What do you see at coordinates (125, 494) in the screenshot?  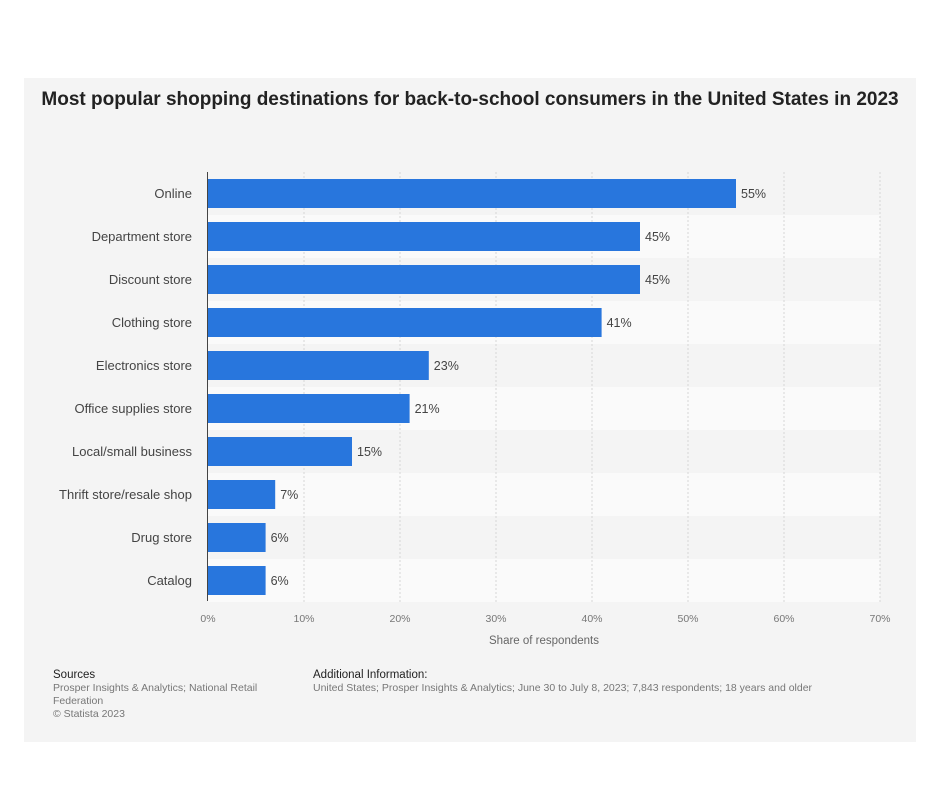 I see `category-label: Thrift store/resale shop` at bounding box center [125, 494].